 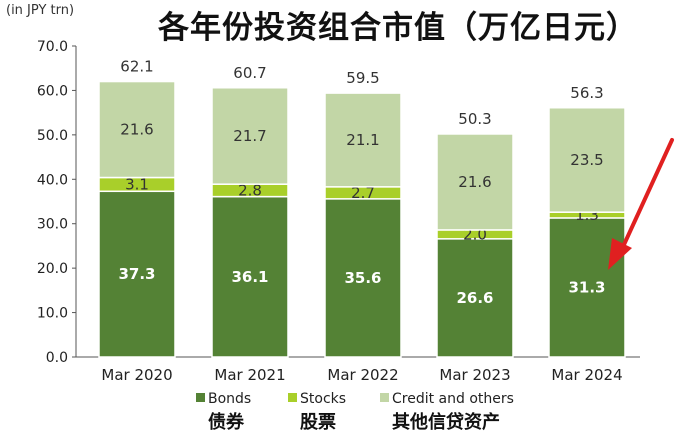 What do you see at coordinates (249, 73) in the screenshot?
I see `total-label: 60.7` at bounding box center [249, 73].